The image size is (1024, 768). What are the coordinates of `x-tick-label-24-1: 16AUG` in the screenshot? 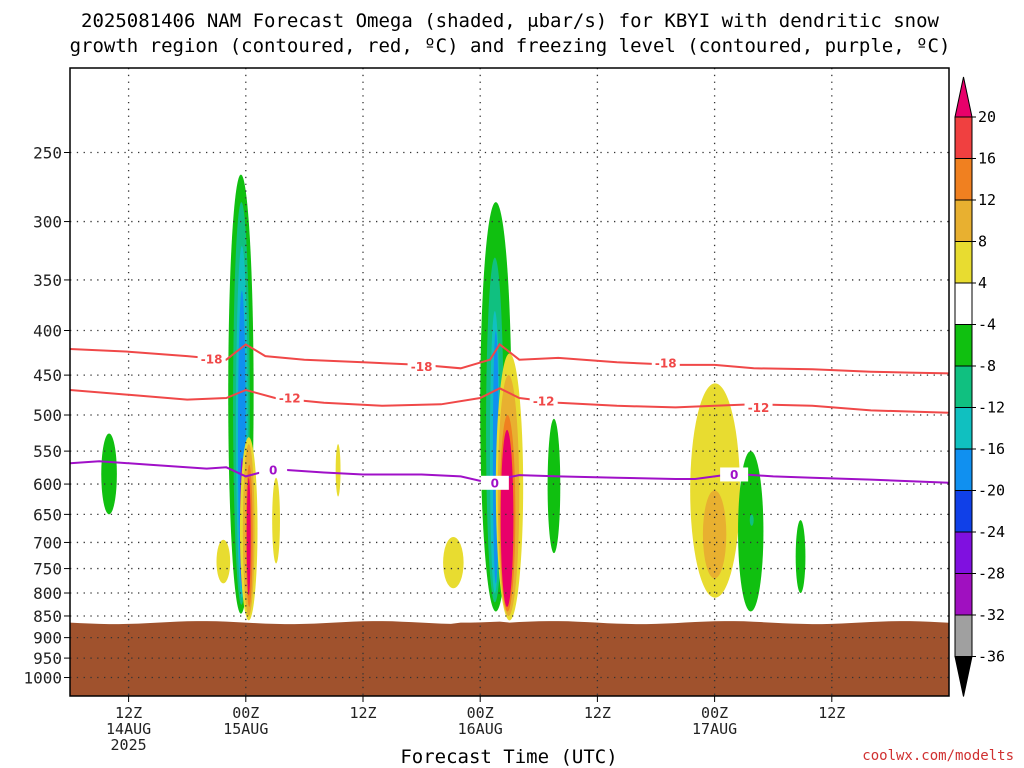 It's located at (480, 729).